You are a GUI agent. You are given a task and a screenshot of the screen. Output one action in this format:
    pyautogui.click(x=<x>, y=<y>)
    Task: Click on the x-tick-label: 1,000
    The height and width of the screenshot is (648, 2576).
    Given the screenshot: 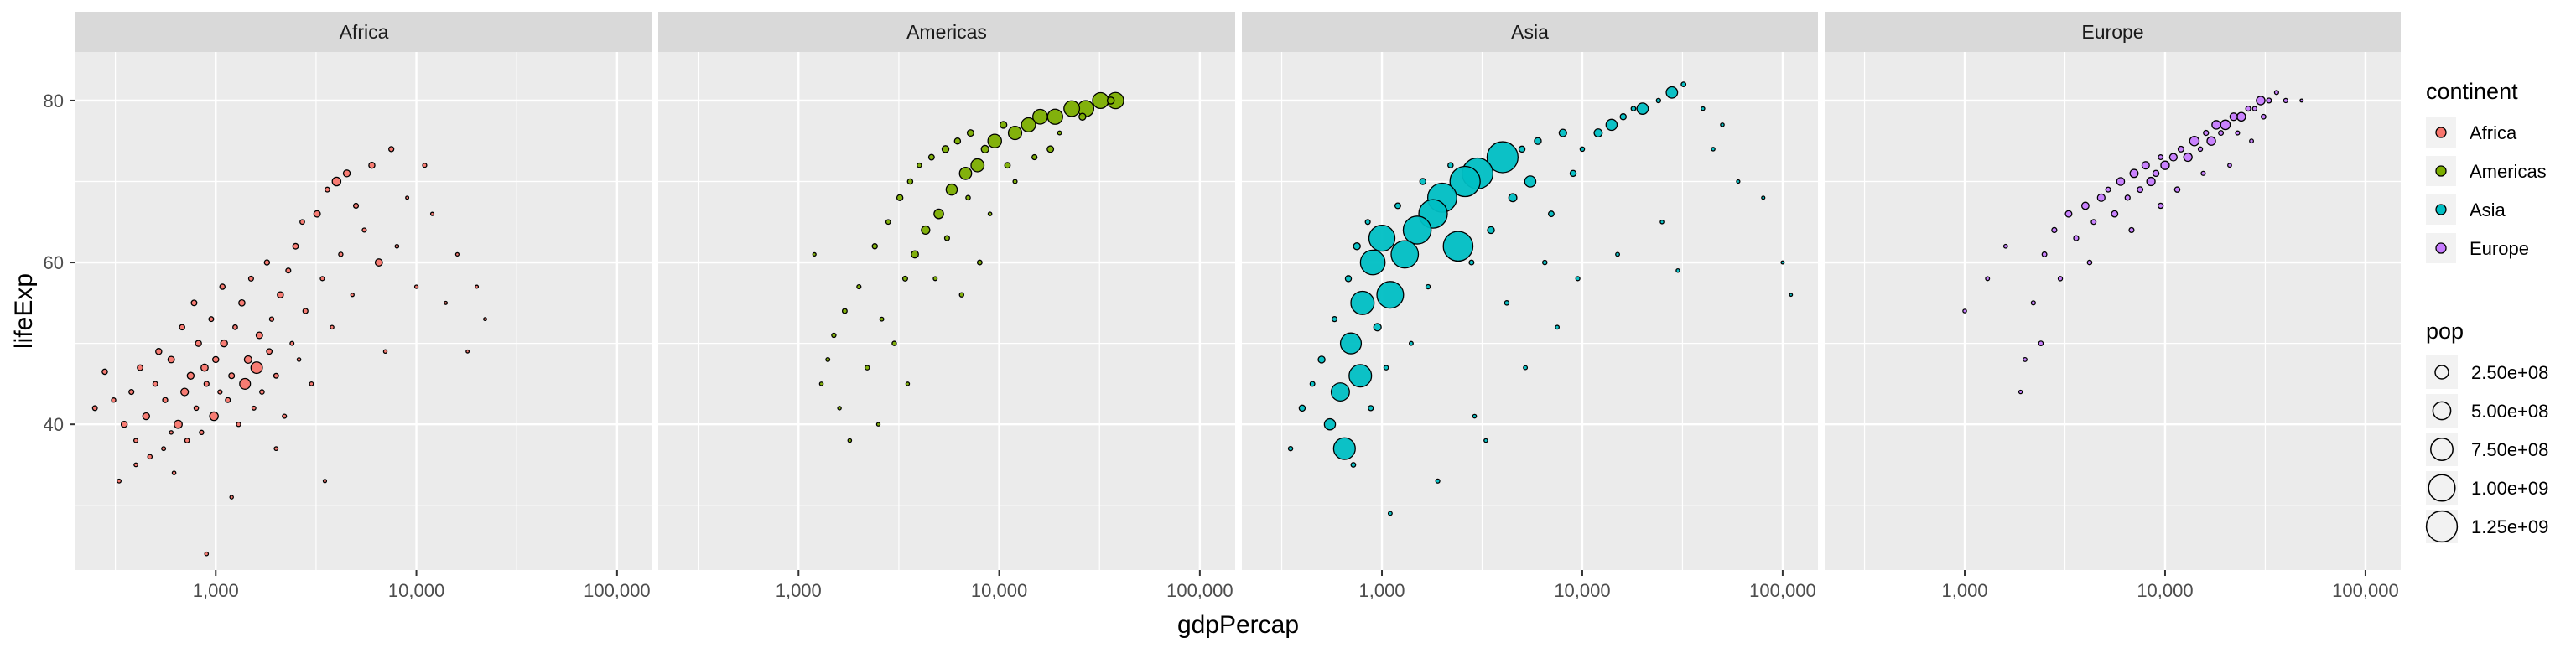 What is the action you would take?
    pyautogui.click(x=1964, y=590)
    